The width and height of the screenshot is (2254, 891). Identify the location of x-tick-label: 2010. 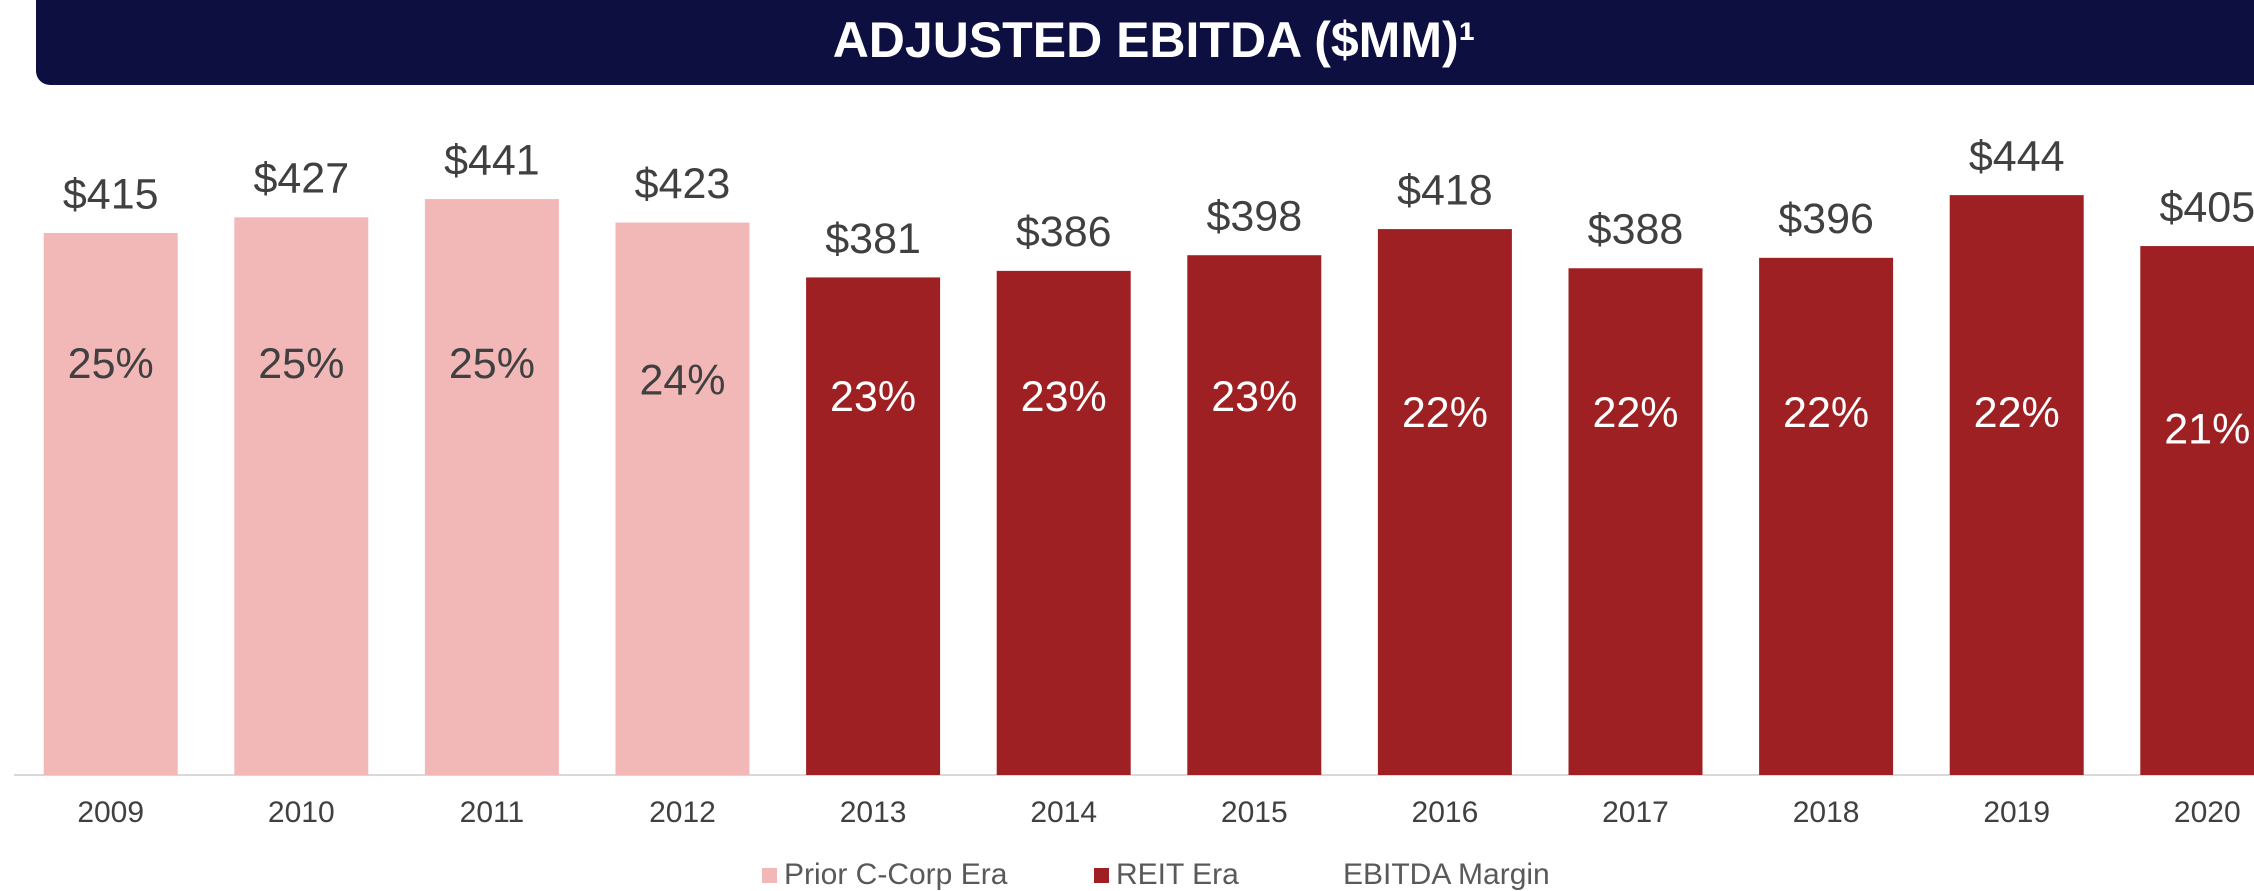
(301, 812).